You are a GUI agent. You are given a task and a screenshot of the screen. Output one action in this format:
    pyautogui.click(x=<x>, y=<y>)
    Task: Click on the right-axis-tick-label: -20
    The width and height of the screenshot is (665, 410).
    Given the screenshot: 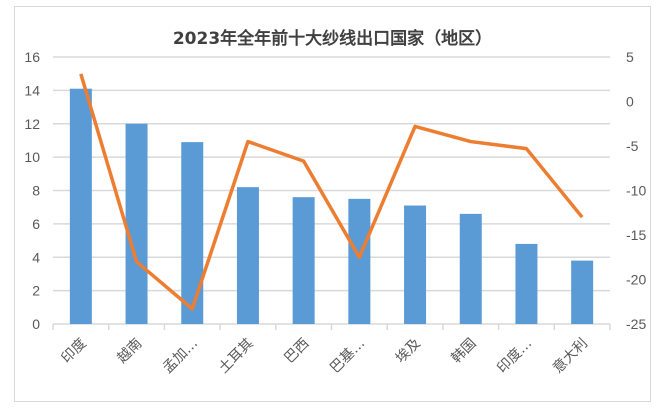 What is the action you would take?
    pyautogui.click(x=636, y=280)
    